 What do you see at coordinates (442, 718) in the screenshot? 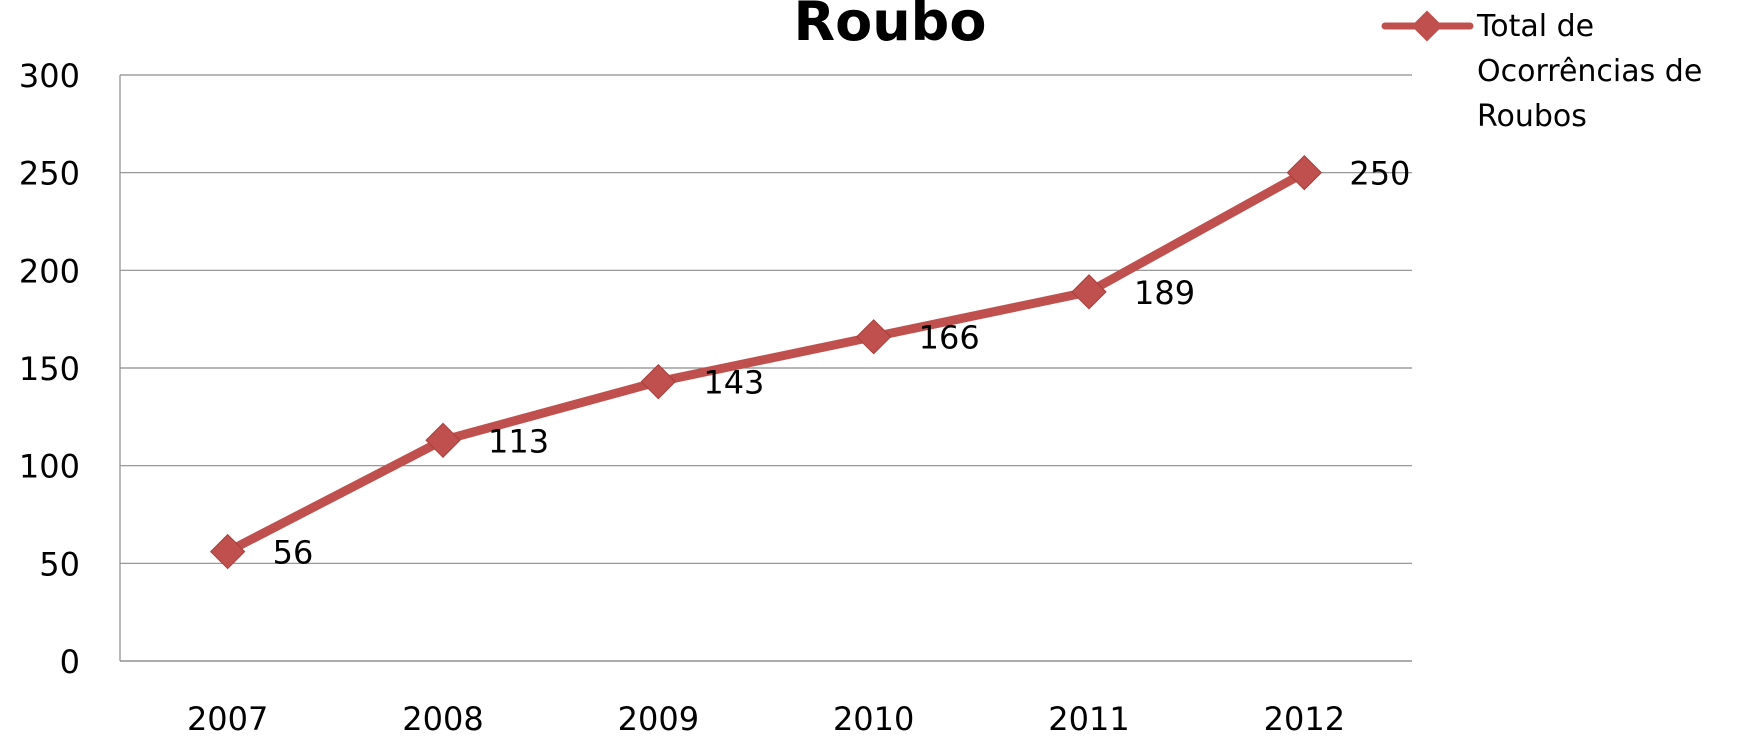
I see `x-tick-label: 2008` at bounding box center [442, 718].